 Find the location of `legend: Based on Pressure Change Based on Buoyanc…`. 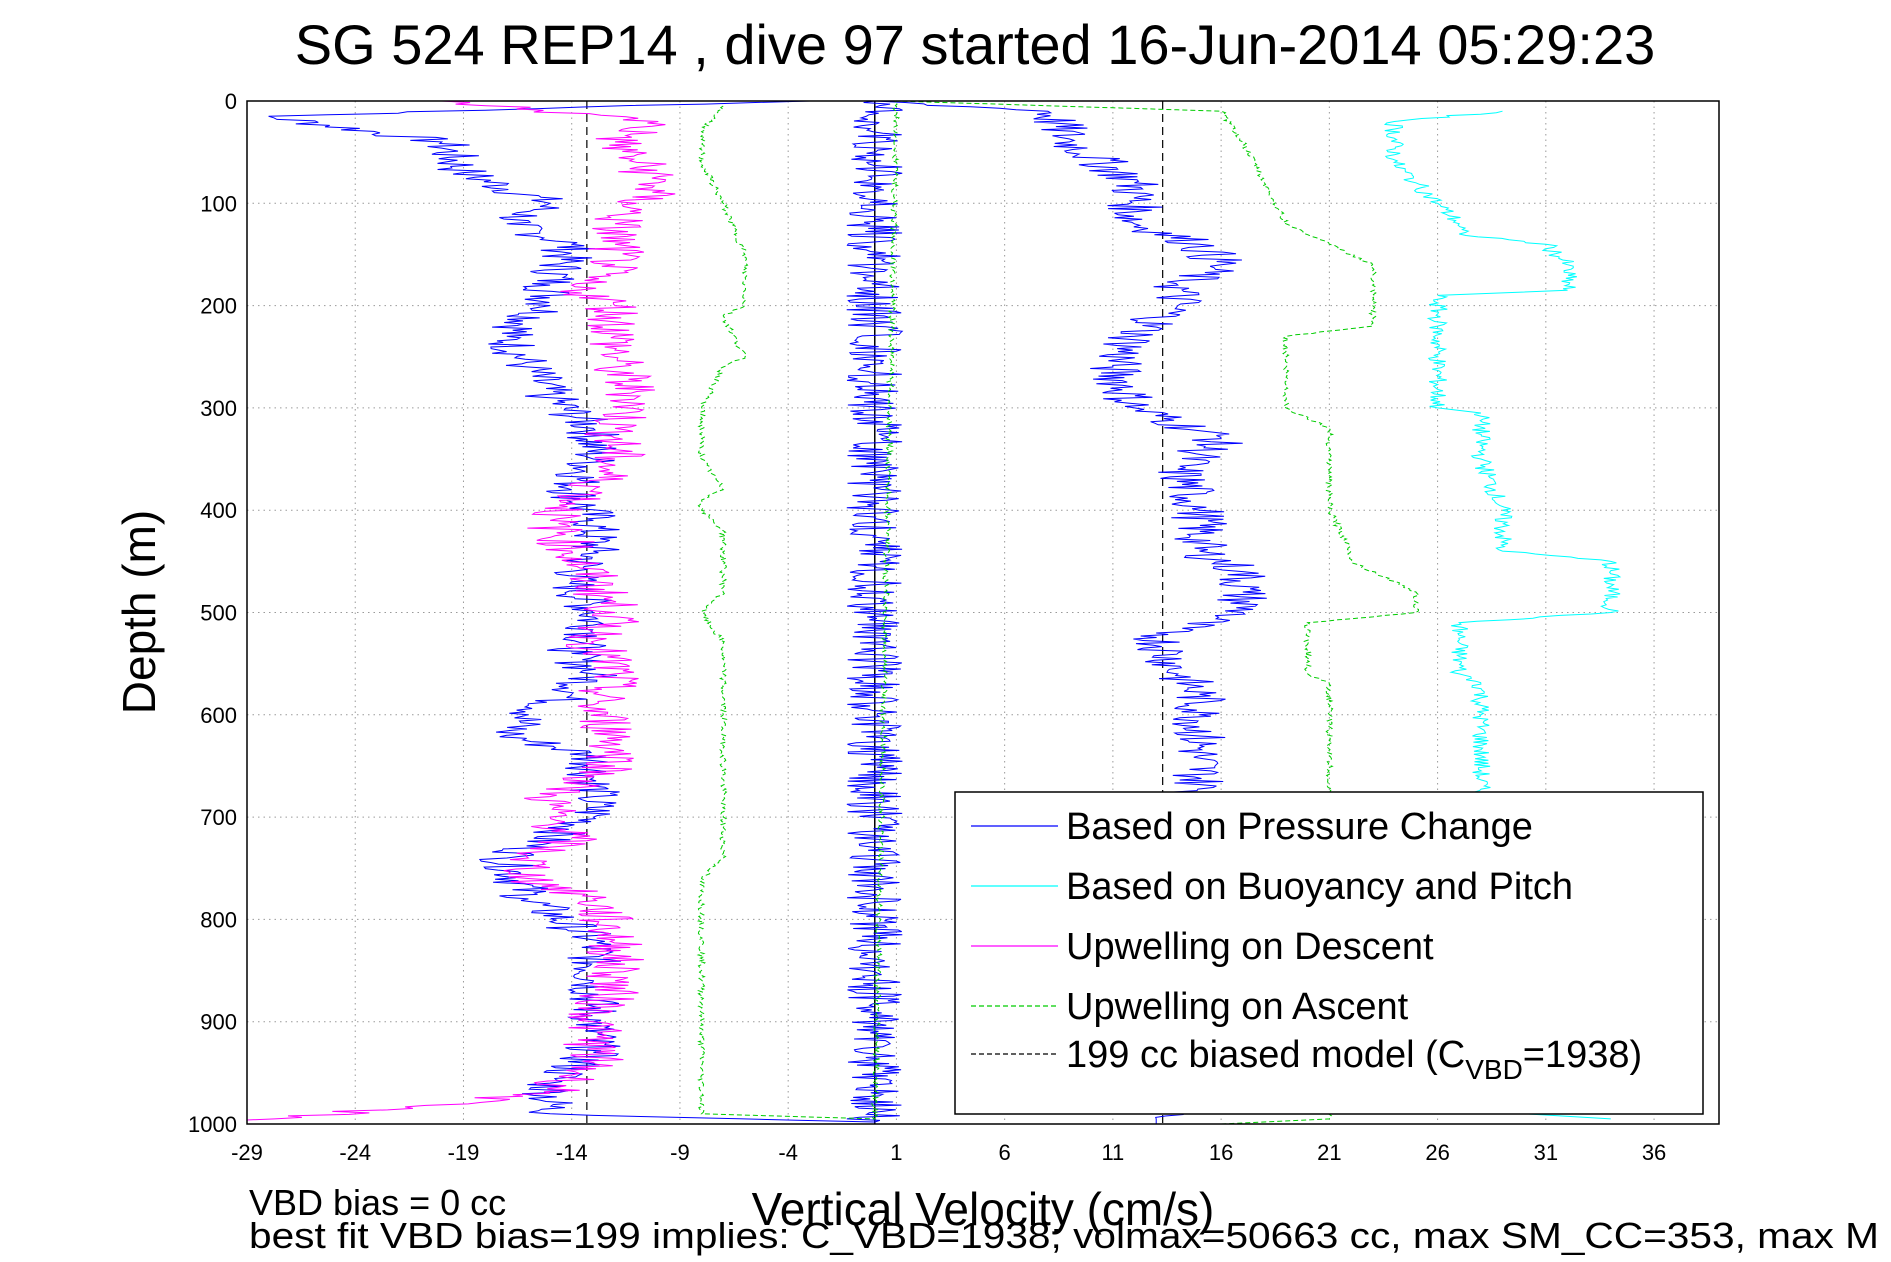

legend: Based on Pressure Change Based on Buoyanc… is located at coordinates (1329, 953).